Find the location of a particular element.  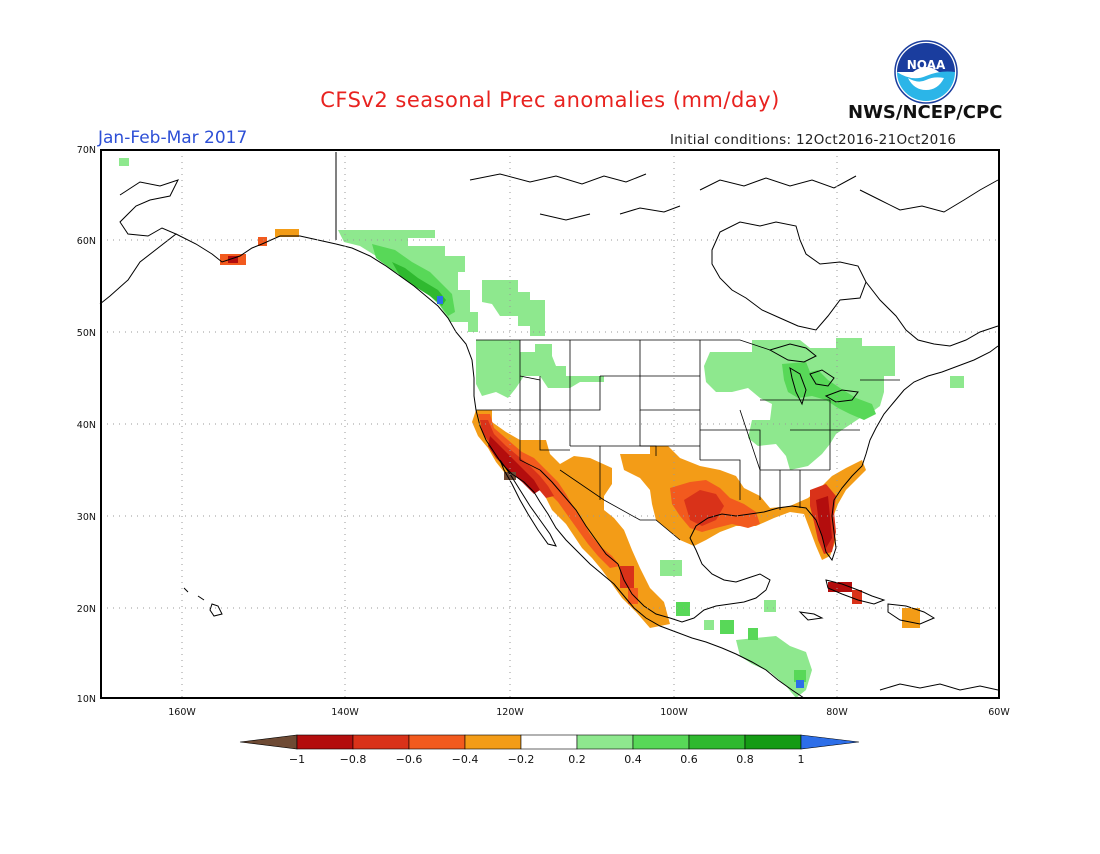

colorbar-label: 1 is located at coordinates (801, 759).